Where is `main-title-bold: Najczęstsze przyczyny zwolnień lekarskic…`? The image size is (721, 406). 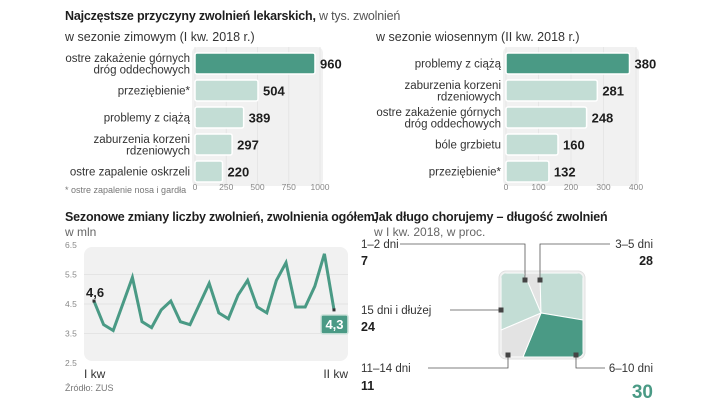
main-title-bold: Najczęstsze przyczyny zwolnień lekarskic… is located at coordinates (190, 16).